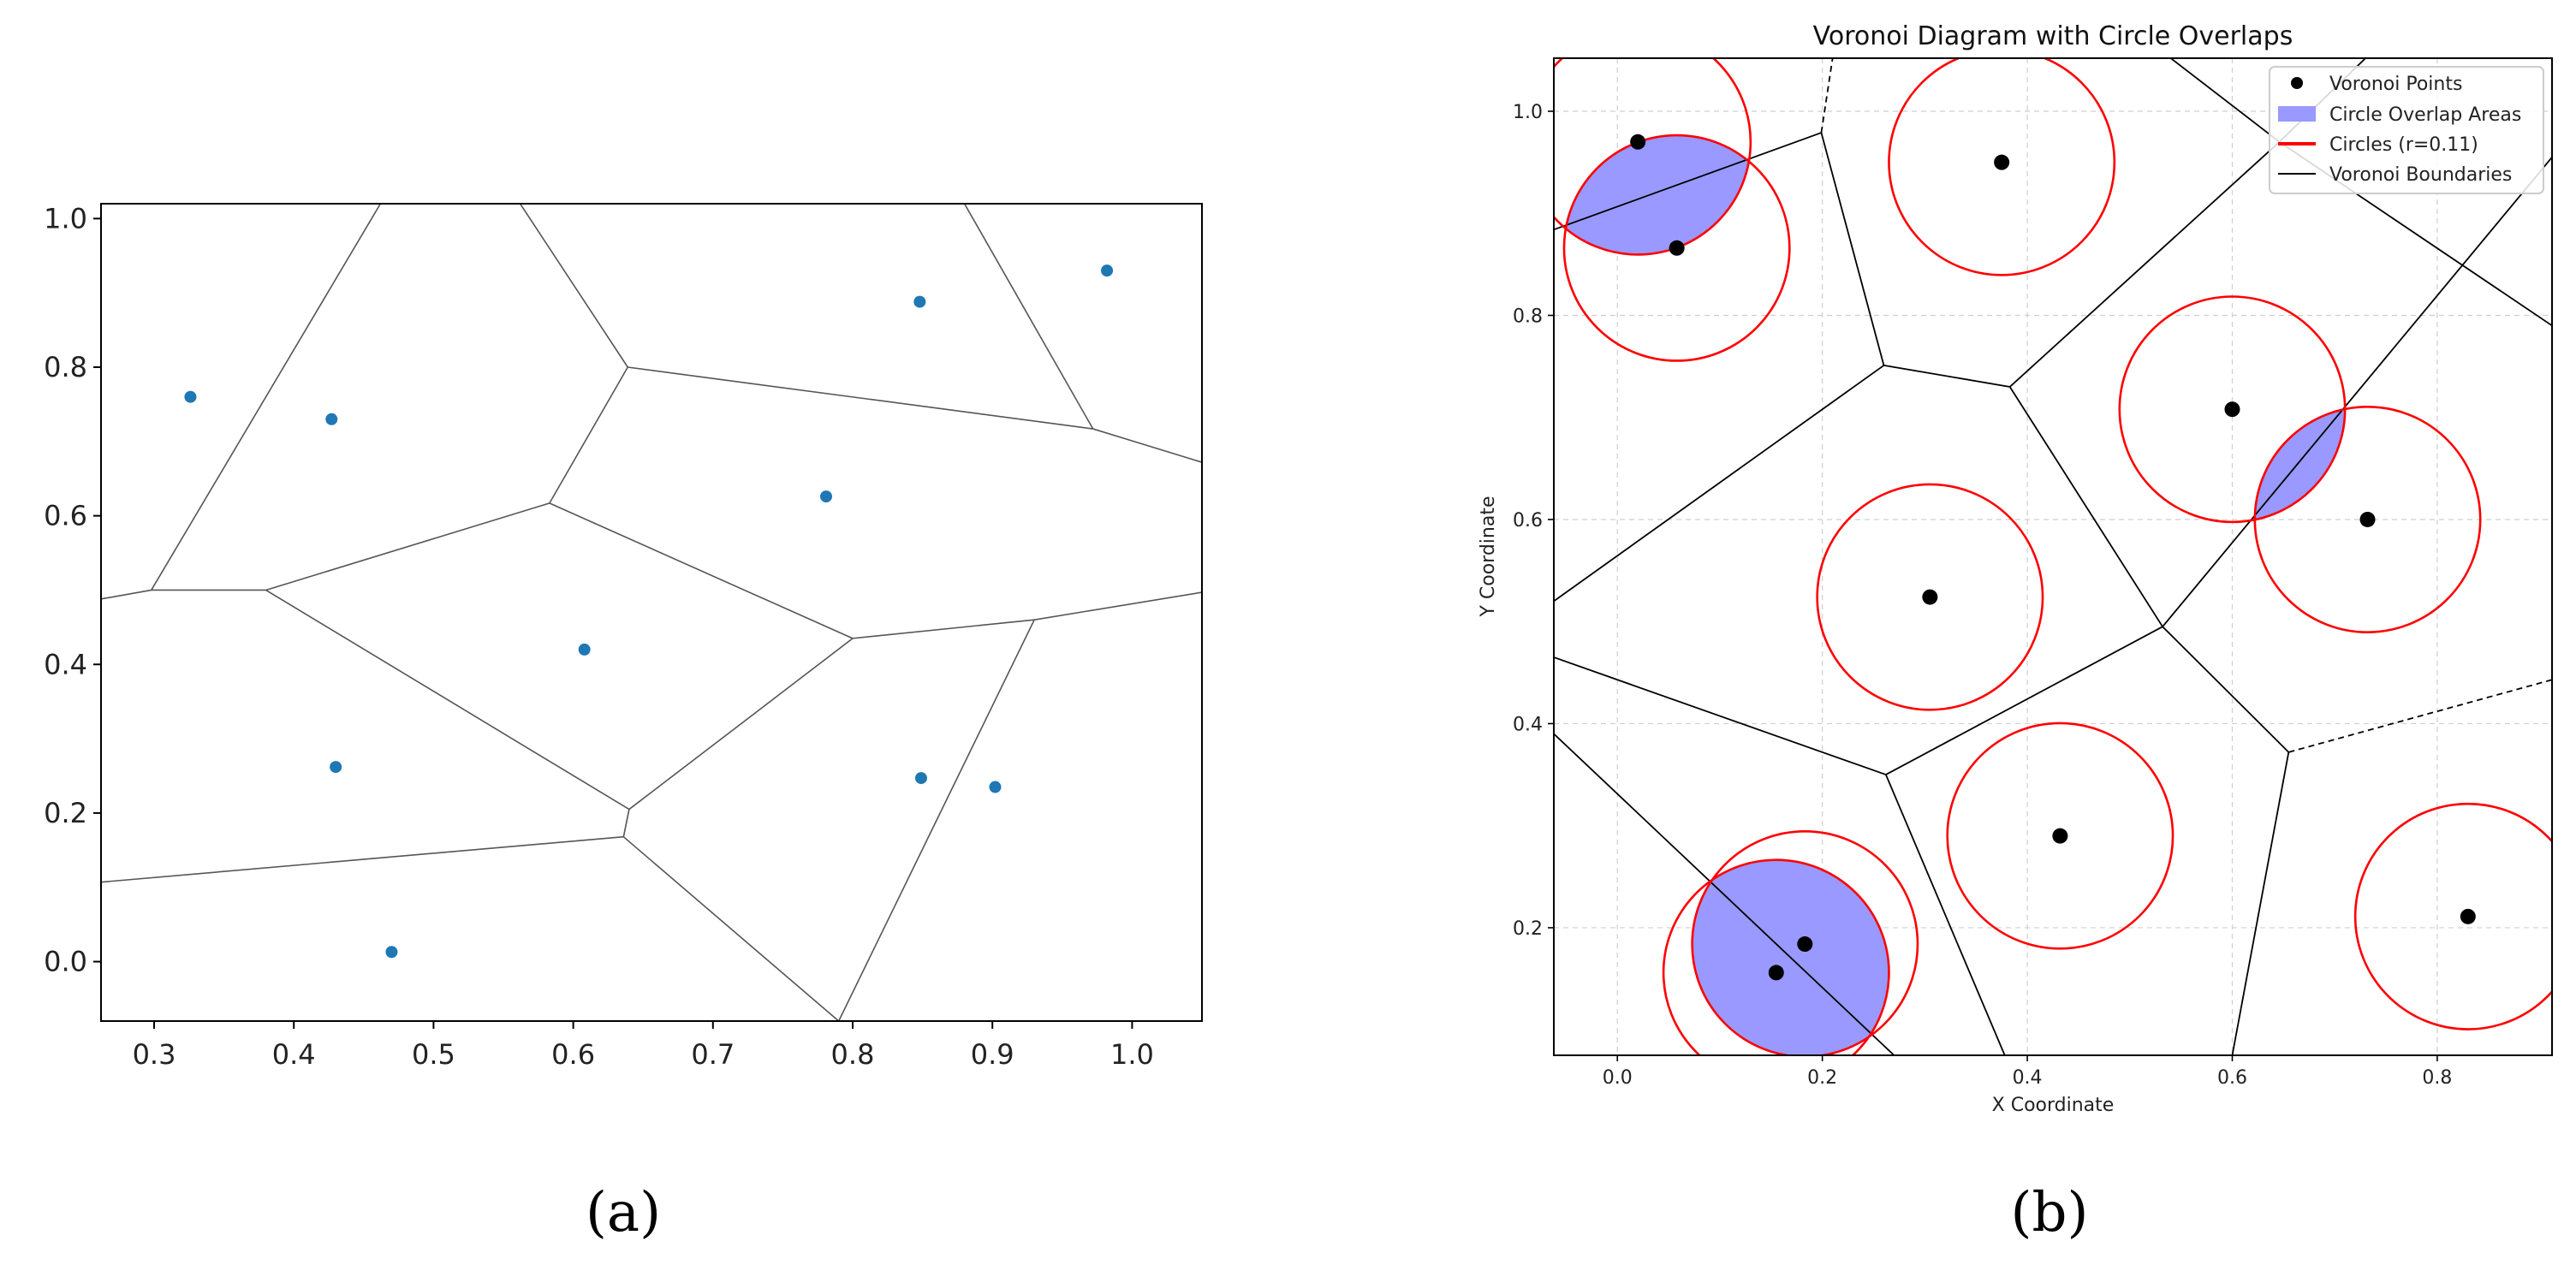  Describe the element at coordinates (2050, 1212) in the screenshot. I see `caption-b: (b)` at that location.